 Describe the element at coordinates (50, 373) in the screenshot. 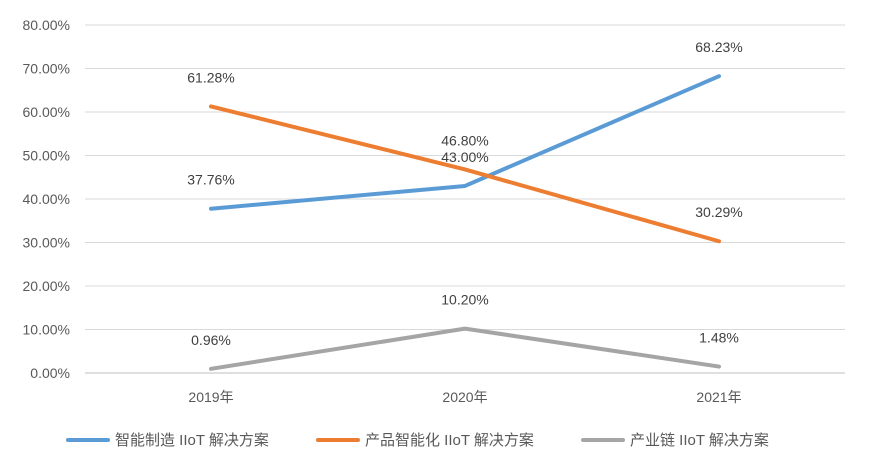

I see `y-tick-label: 0.00%` at that location.